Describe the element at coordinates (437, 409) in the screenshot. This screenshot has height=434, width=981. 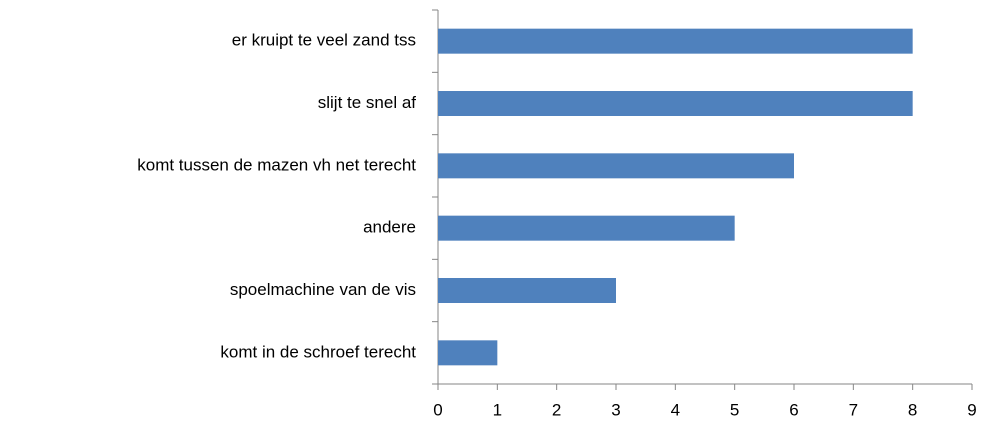
I see `x-tick-label: 0` at that location.